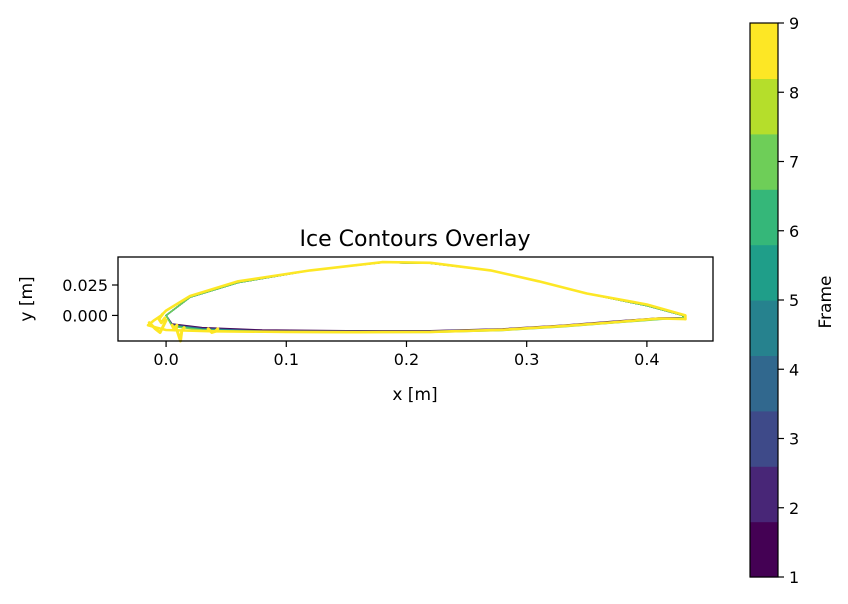 The image size is (848, 604). What do you see at coordinates (794, 508) in the screenshot?
I see `colorbar-tick-label: 2` at bounding box center [794, 508].